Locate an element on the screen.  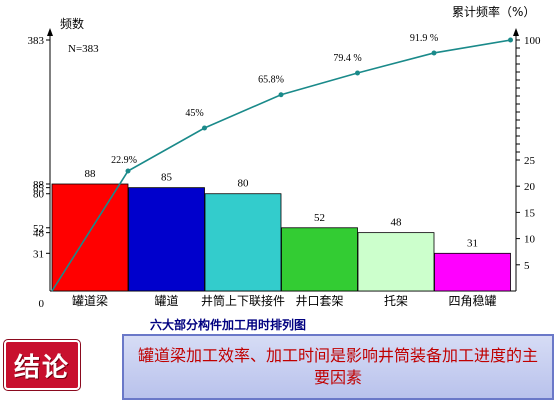
category-label: 托架 is located at coordinates (396, 301).